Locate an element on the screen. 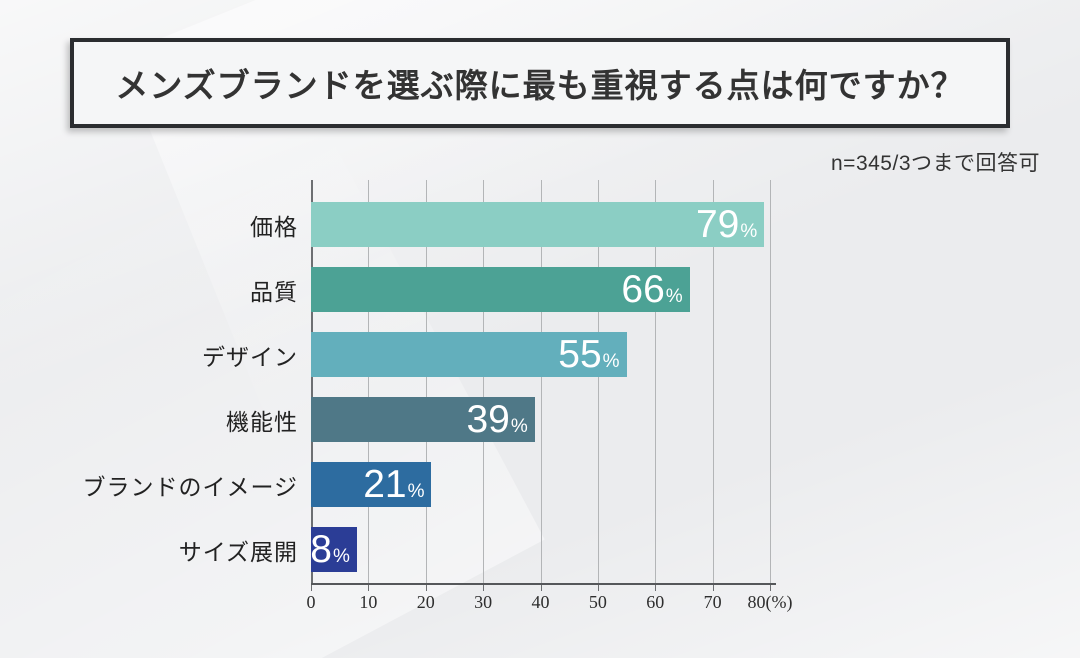 Image resolution: width=1080 pixels, height=658 pixels. bar-value: 21 is located at coordinates (385, 484).